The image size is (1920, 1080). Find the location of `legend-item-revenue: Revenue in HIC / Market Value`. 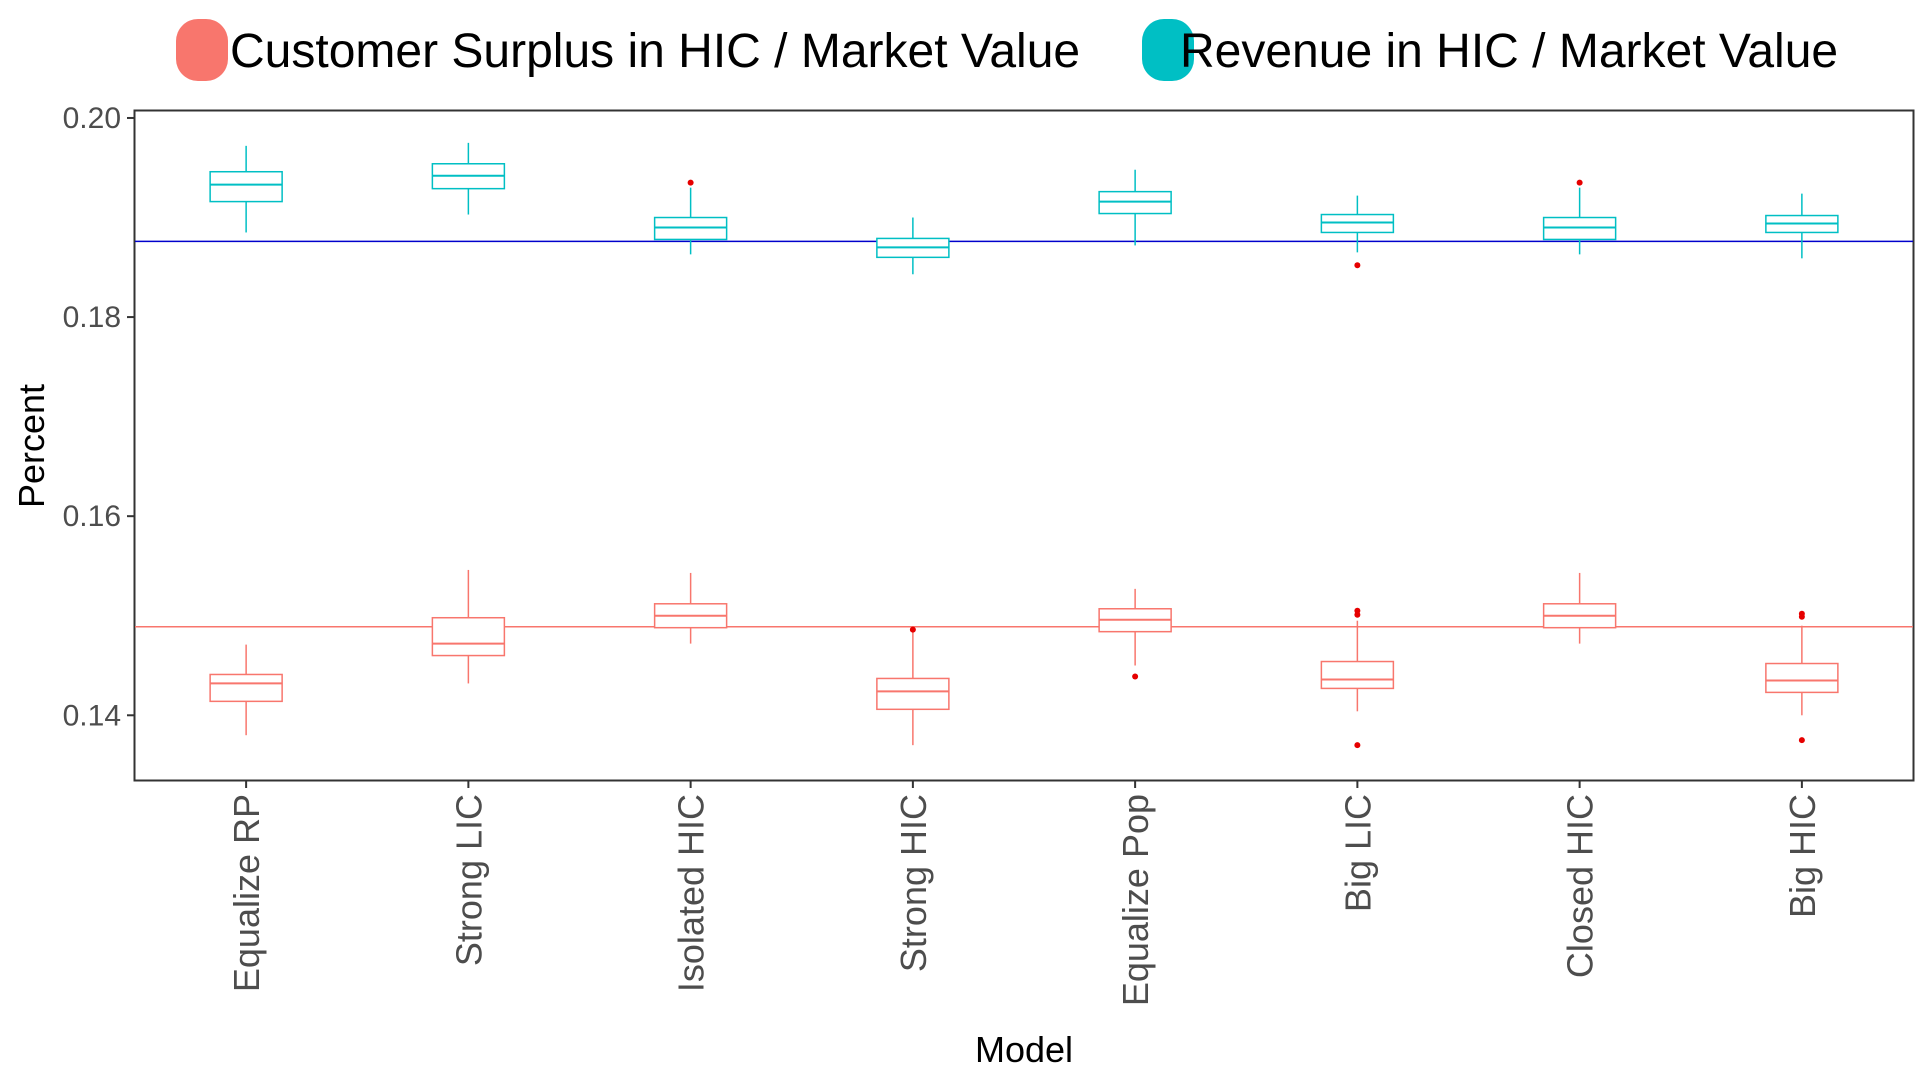

legend-item-revenue: Revenue in HIC / Market Value is located at coordinates (1490, 50).